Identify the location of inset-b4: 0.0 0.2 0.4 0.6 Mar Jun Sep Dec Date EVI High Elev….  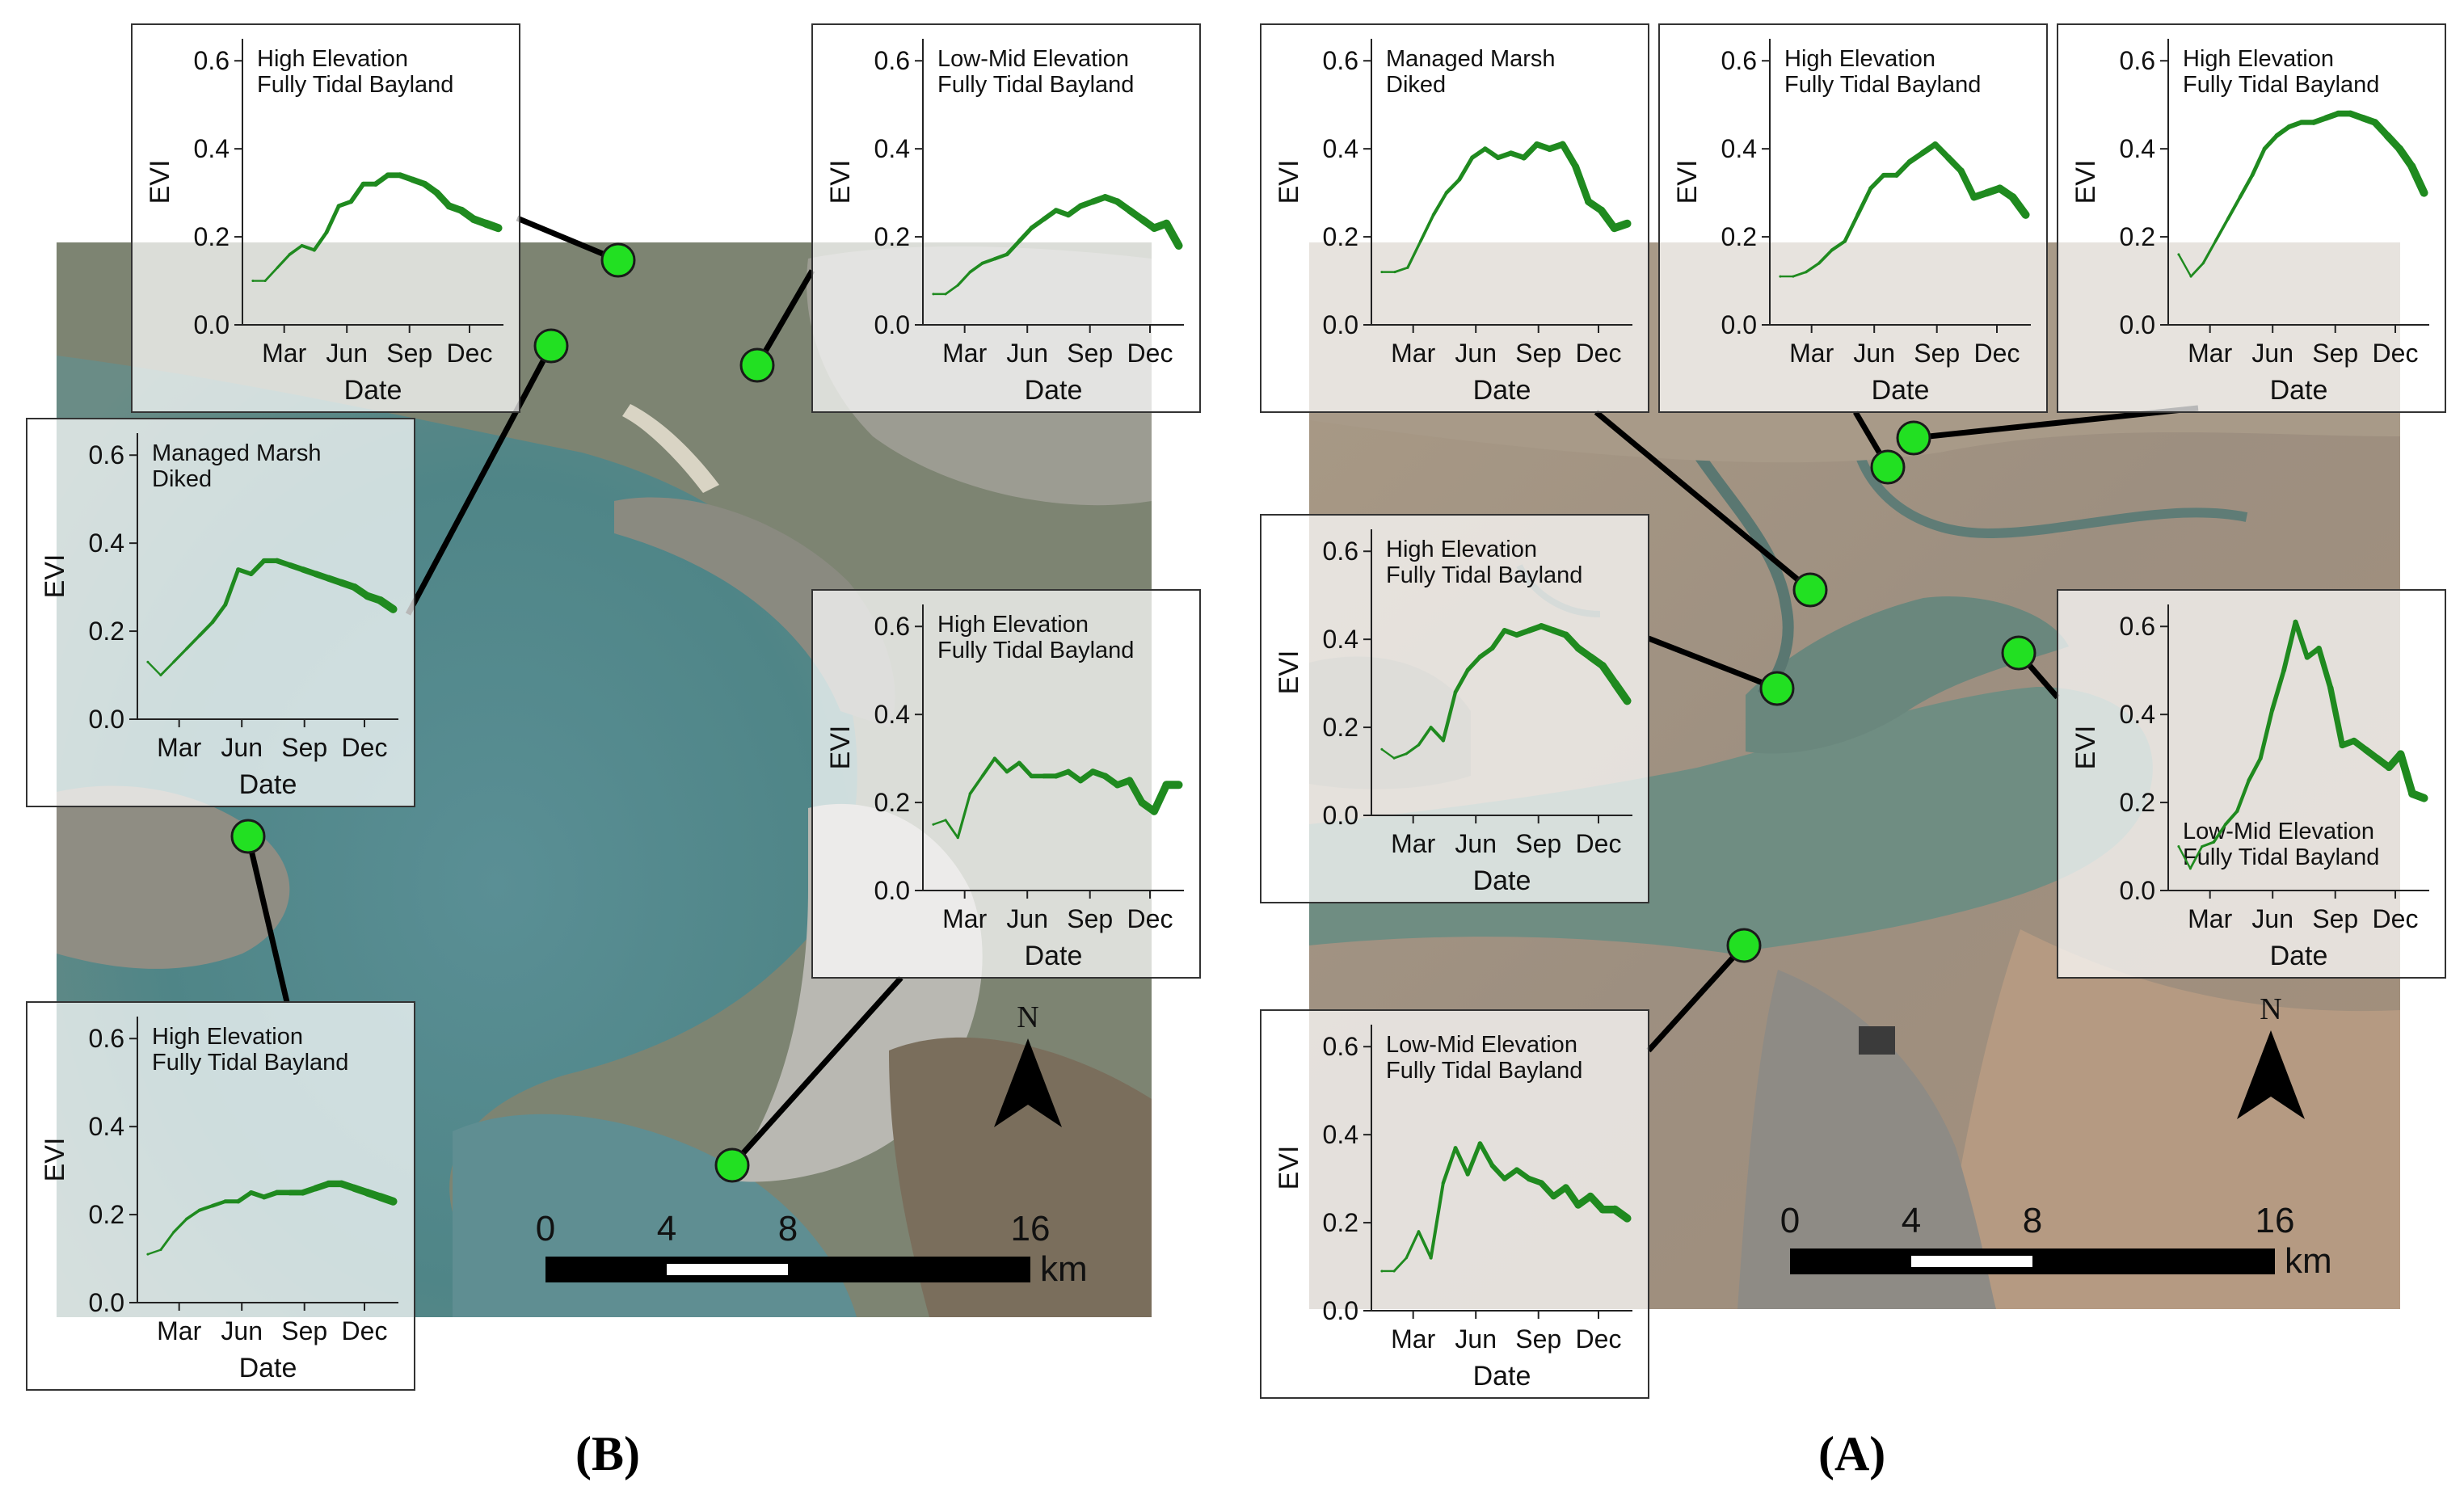
(1006, 784).